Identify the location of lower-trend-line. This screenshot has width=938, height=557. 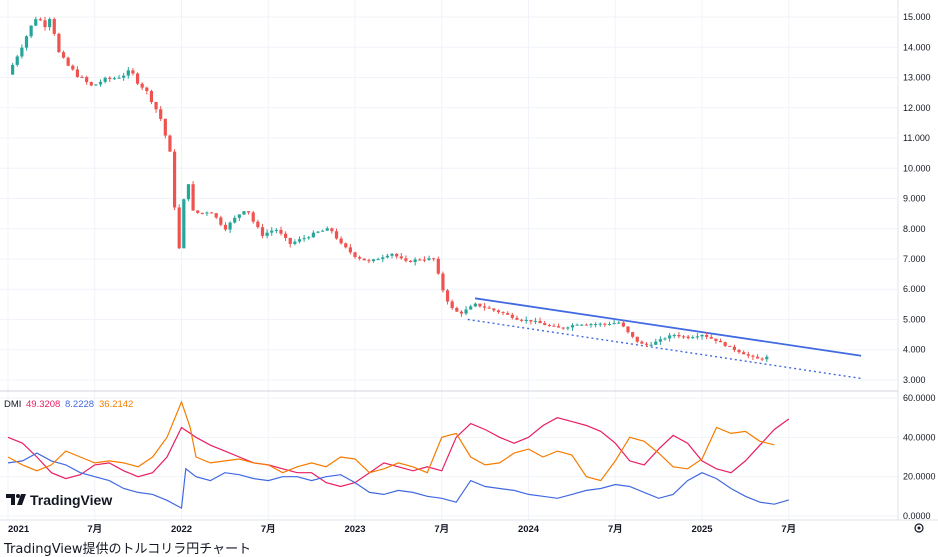
(664, 349).